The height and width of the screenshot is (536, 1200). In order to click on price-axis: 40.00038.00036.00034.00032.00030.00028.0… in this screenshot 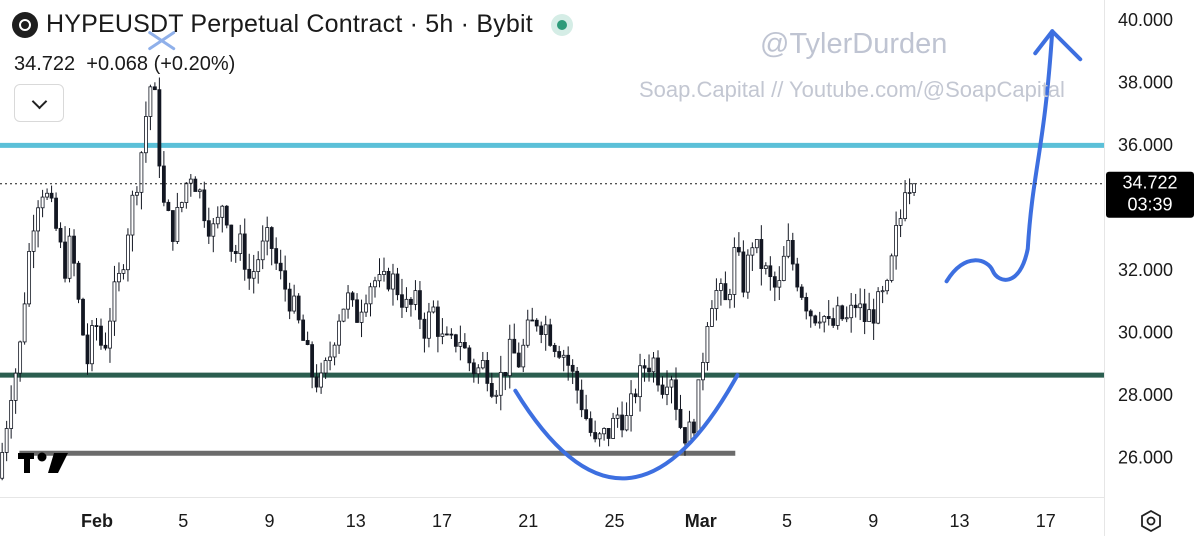, I will do `click(1145, 239)`.